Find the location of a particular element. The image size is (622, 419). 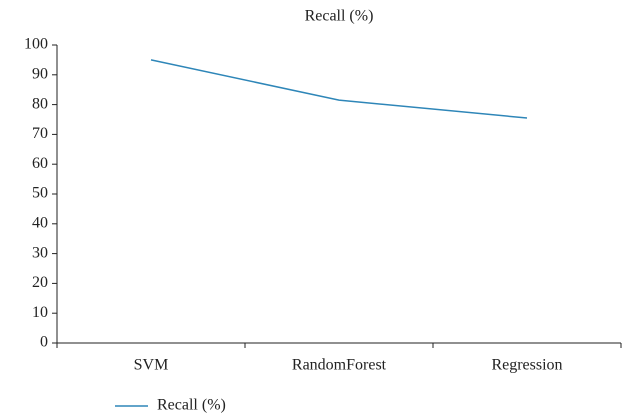

y-tick-label: 40 is located at coordinates (40, 222).